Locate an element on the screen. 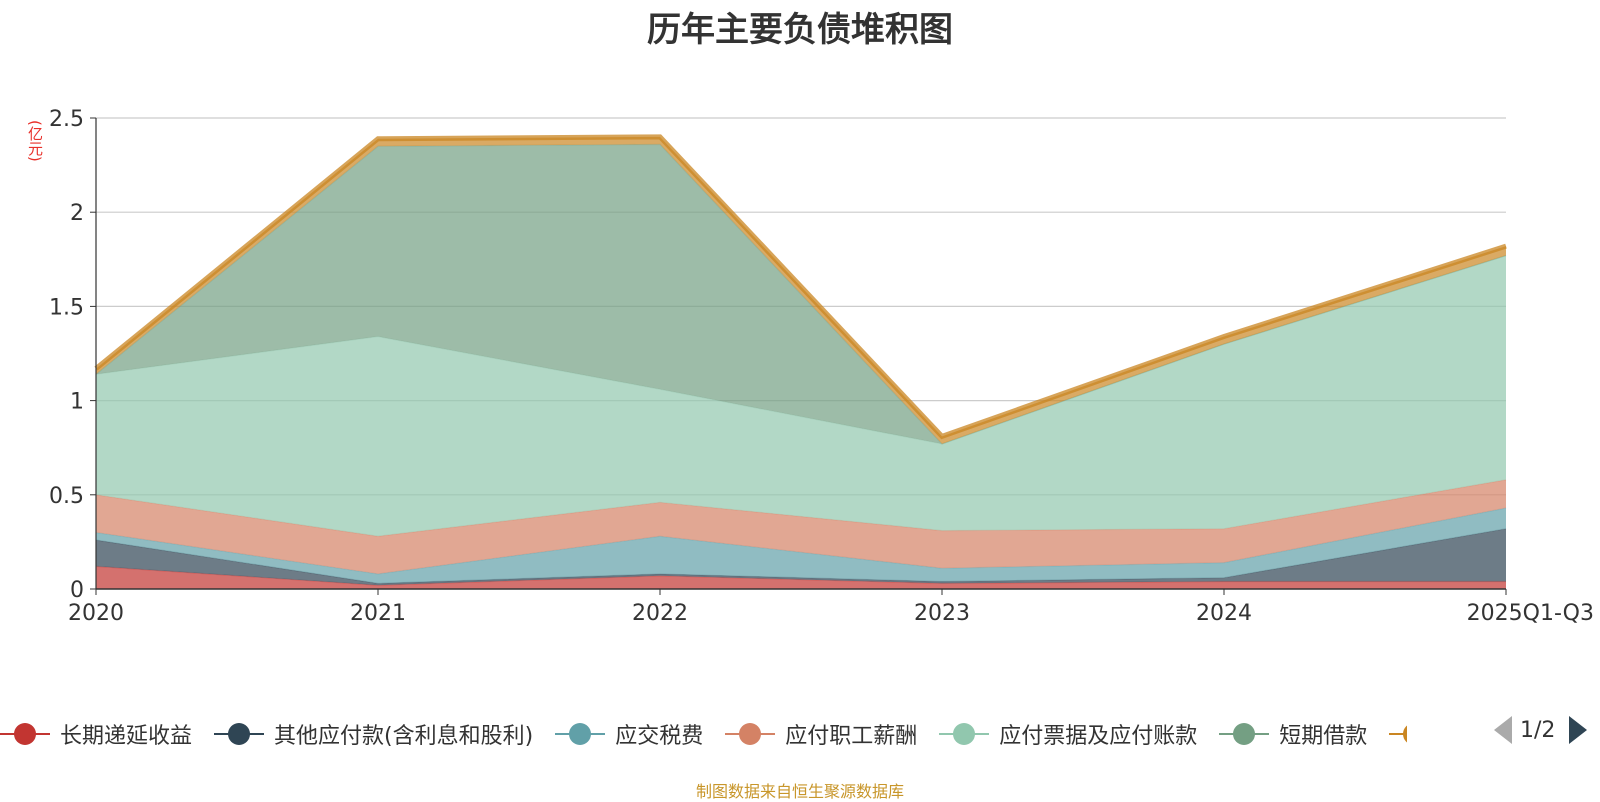 The height and width of the screenshot is (802, 1600). legend-prev-icon is located at coordinates (1503, 730).